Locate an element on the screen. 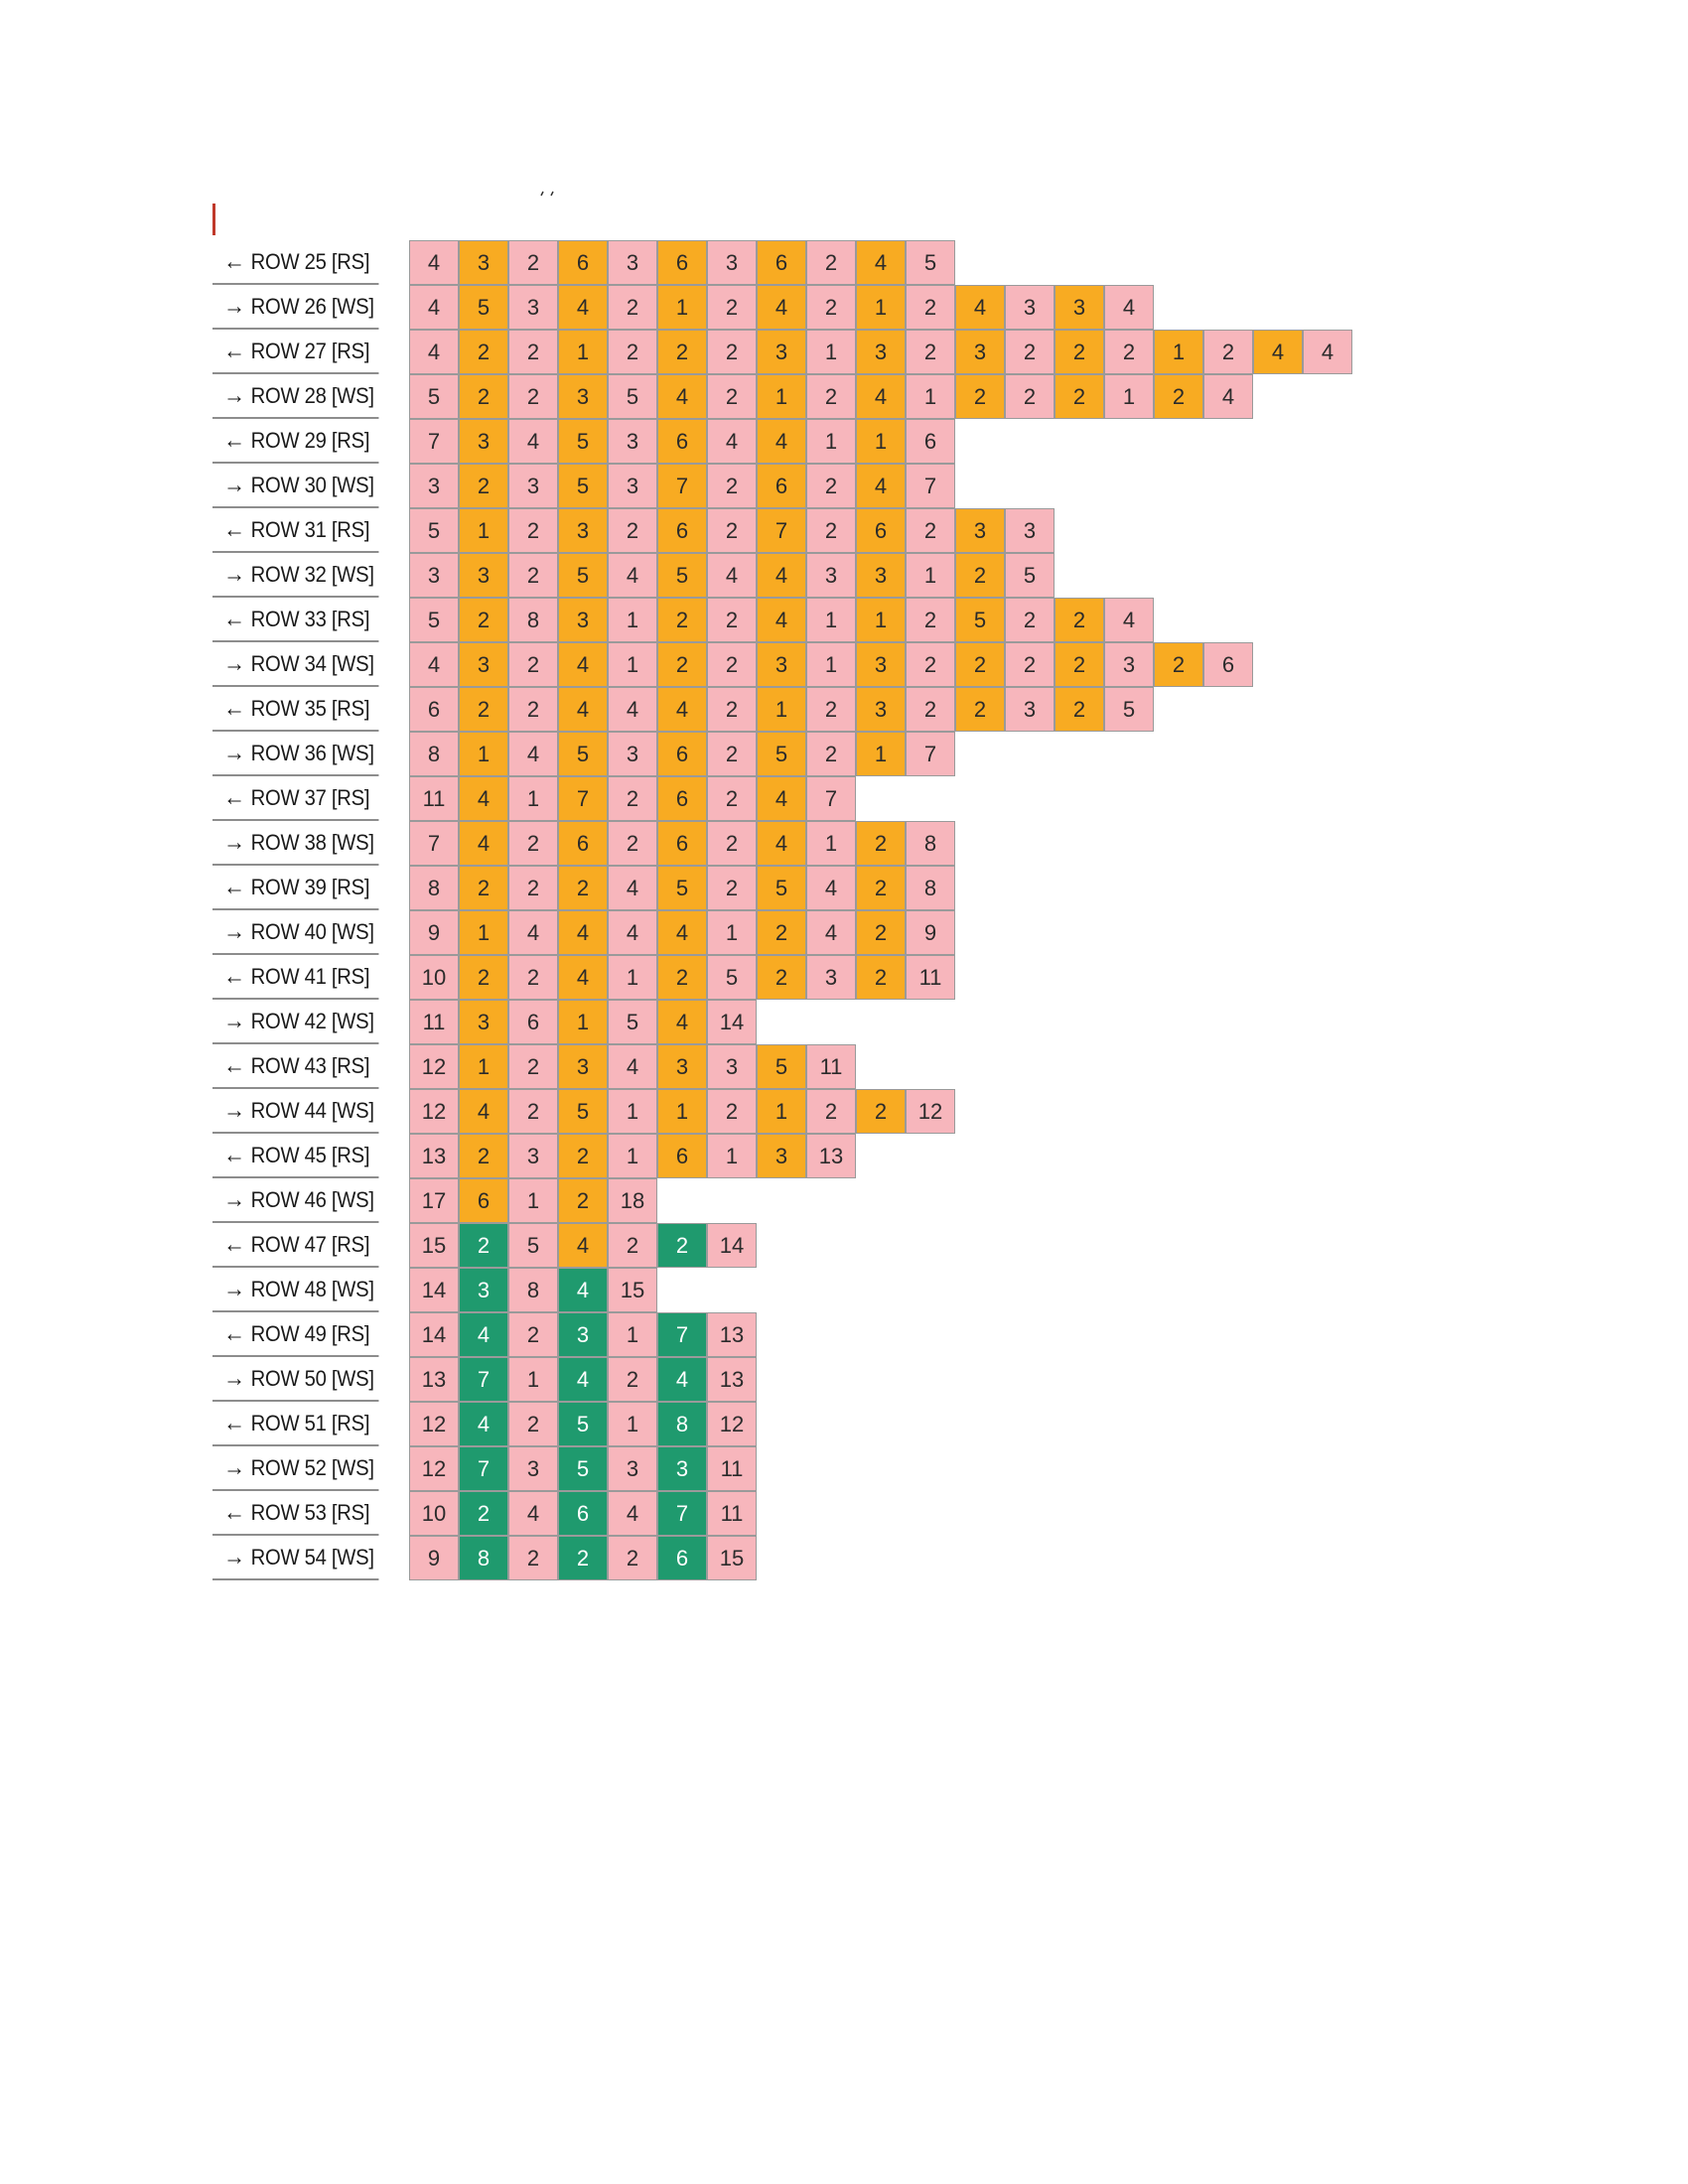 The height and width of the screenshot is (2184, 1688). row-label-text: ROW 30 [WS] is located at coordinates (312, 484).